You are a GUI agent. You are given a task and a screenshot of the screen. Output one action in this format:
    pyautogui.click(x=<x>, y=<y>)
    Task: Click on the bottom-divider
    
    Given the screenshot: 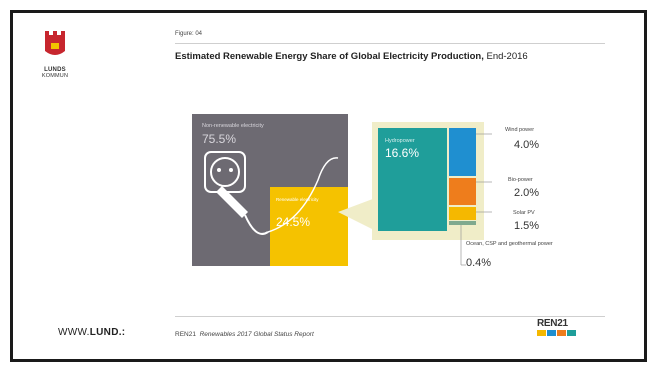 What is the action you would take?
    pyautogui.click(x=390, y=316)
    